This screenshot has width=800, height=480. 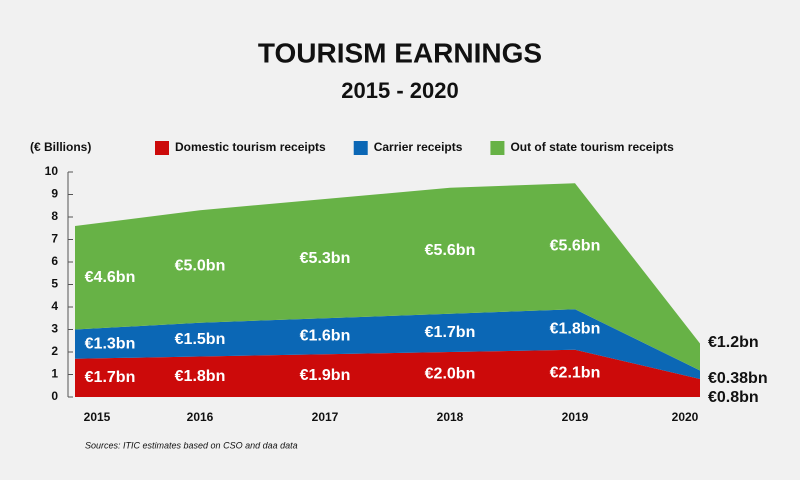 What do you see at coordinates (97, 417) in the screenshot?
I see `x-tick-label: 2015` at bounding box center [97, 417].